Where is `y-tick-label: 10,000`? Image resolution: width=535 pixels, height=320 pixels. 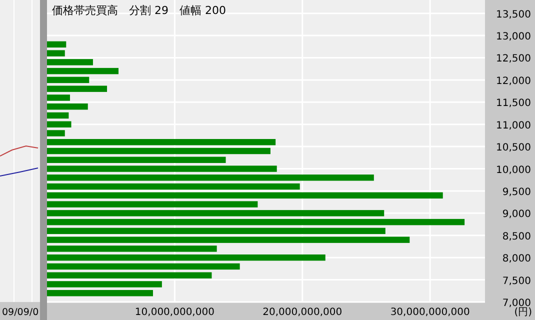 y-tick-label: 10,000 is located at coordinates (513, 170).